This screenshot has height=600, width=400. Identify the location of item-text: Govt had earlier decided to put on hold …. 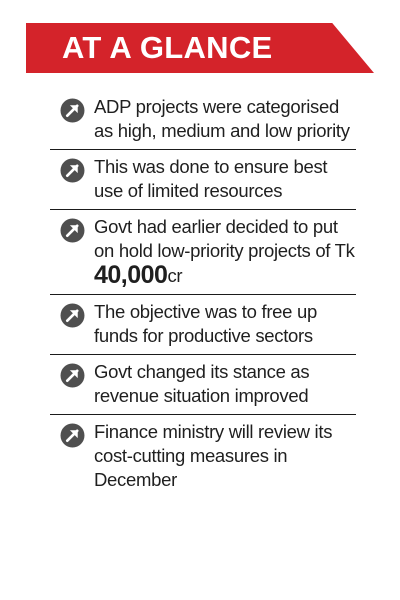
(225, 251).